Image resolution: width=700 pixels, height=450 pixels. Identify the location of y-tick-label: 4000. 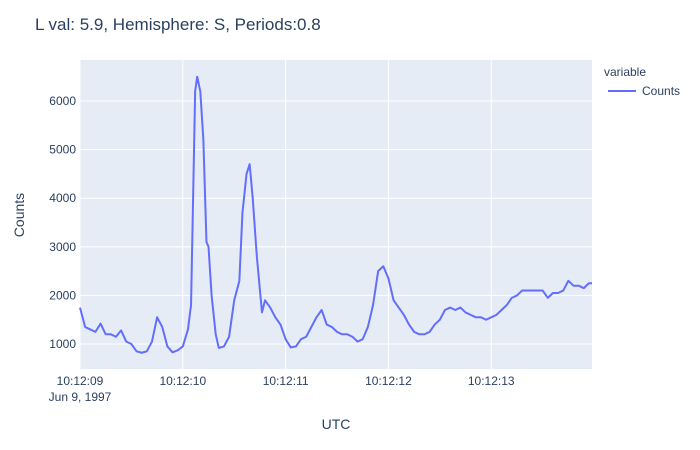
(62, 198).